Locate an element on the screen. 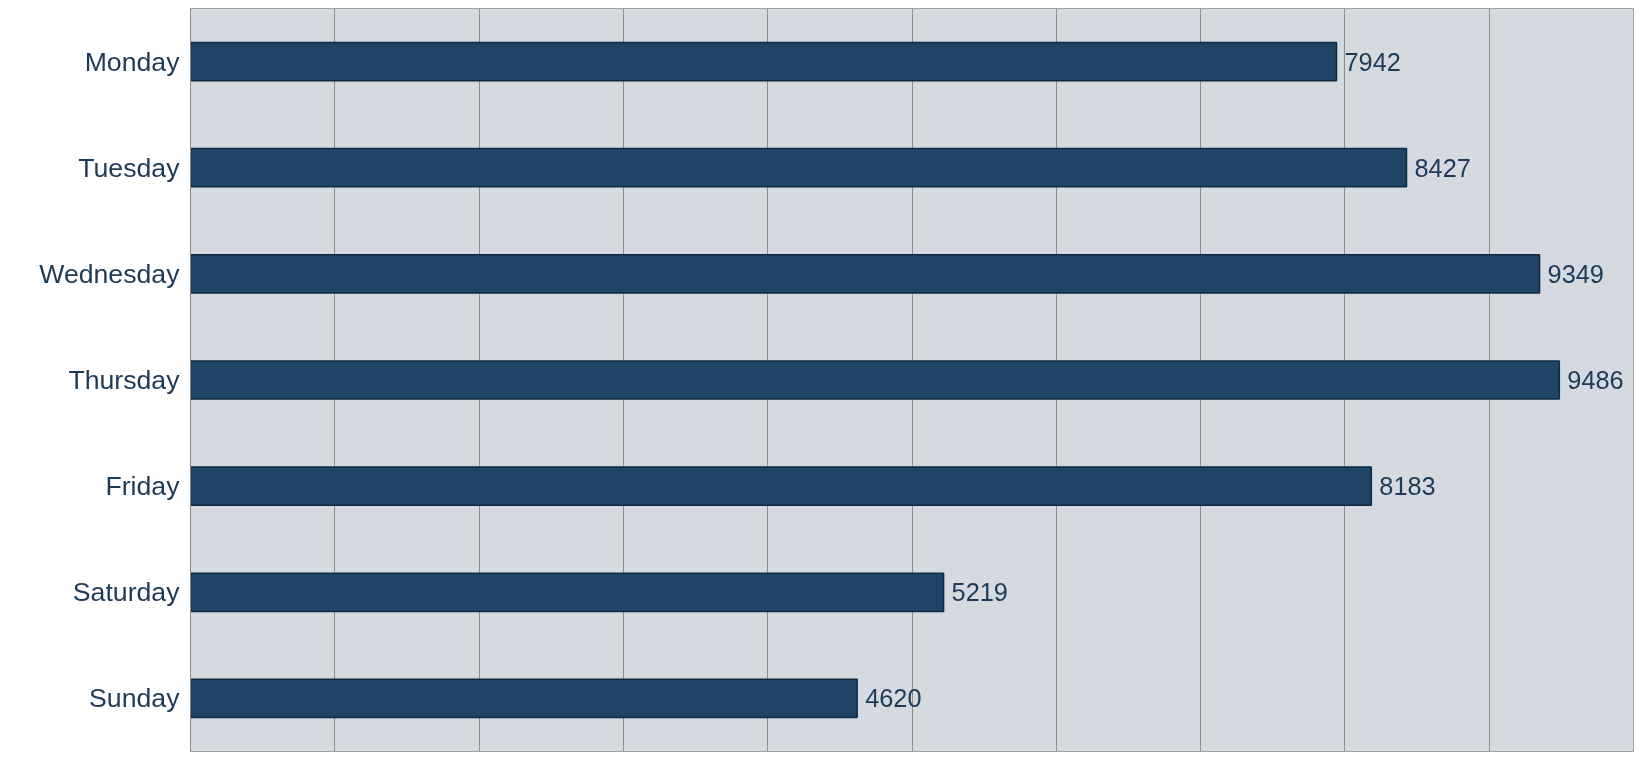  y-tick-label: Tuesday is located at coordinates (129, 167).